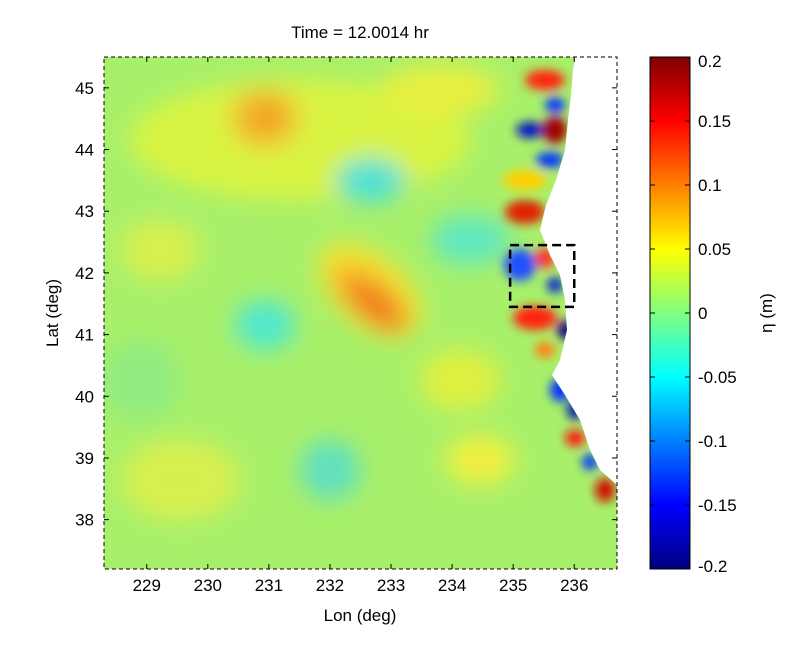  Describe the element at coordinates (84, 458) in the screenshot. I see `y-tick-label: 39` at that location.